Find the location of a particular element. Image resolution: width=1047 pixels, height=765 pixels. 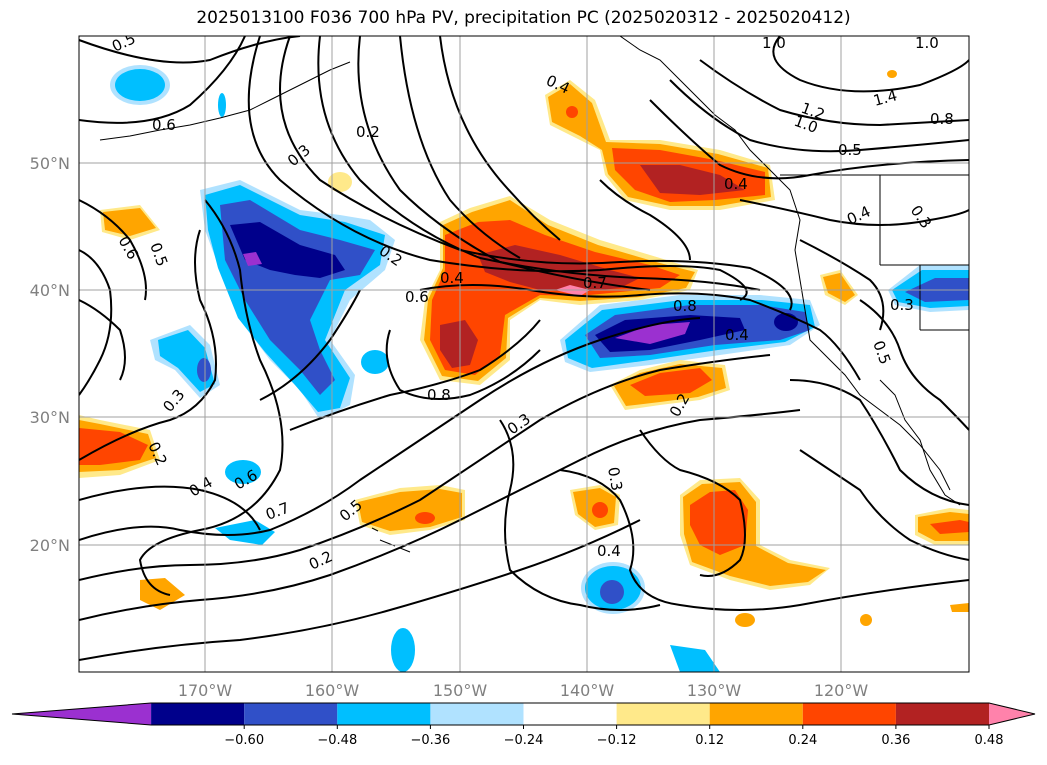

lon-label: 150°W is located at coordinates (460, 690).